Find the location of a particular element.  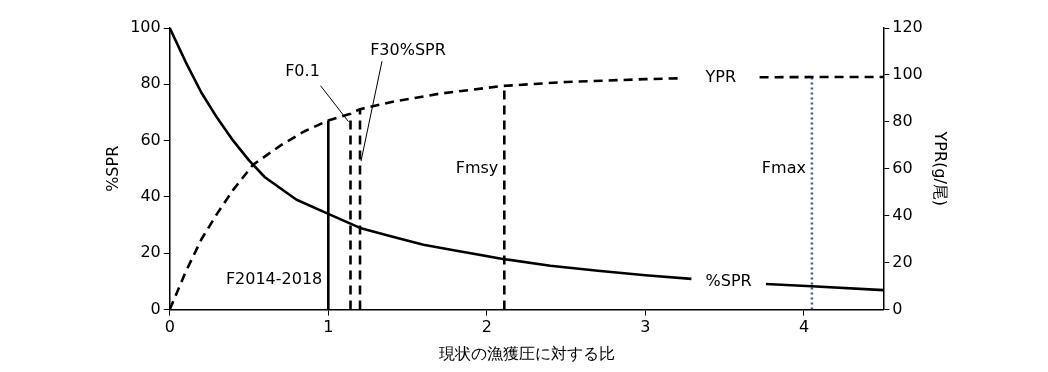

y2-tick-label: 100 is located at coordinates (907, 74).